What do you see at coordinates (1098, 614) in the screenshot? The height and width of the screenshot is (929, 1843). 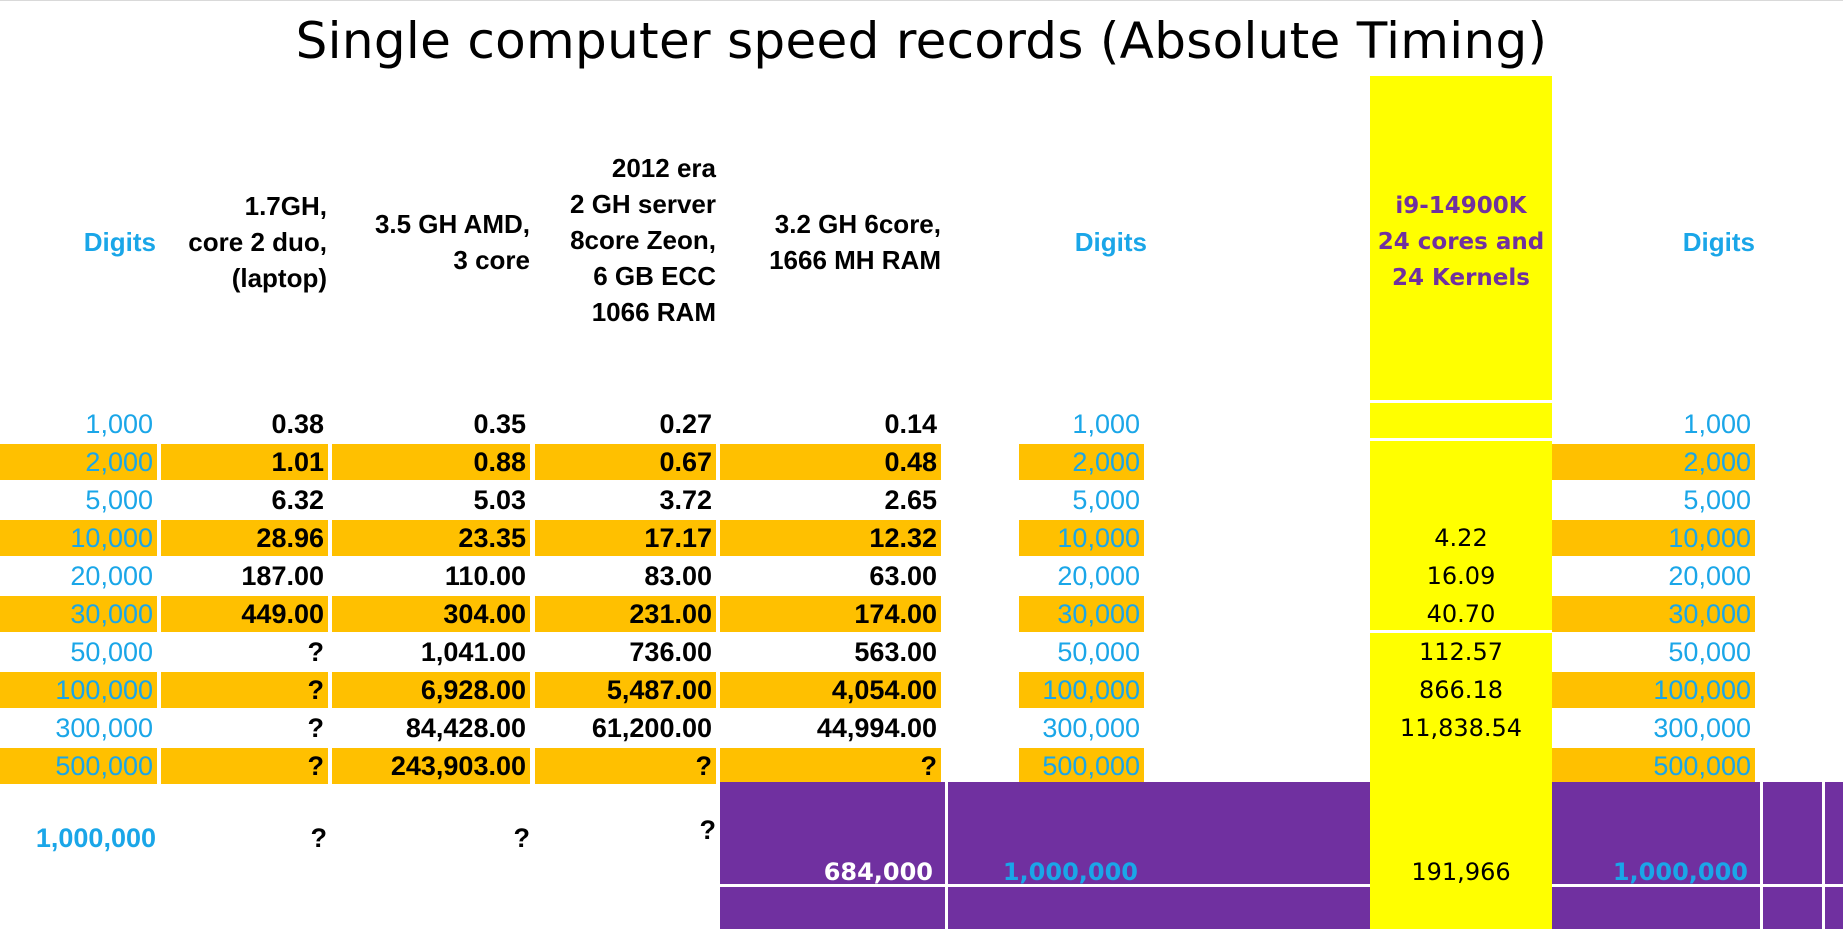 I see `cell-digits-2: 30,000` at bounding box center [1098, 614].